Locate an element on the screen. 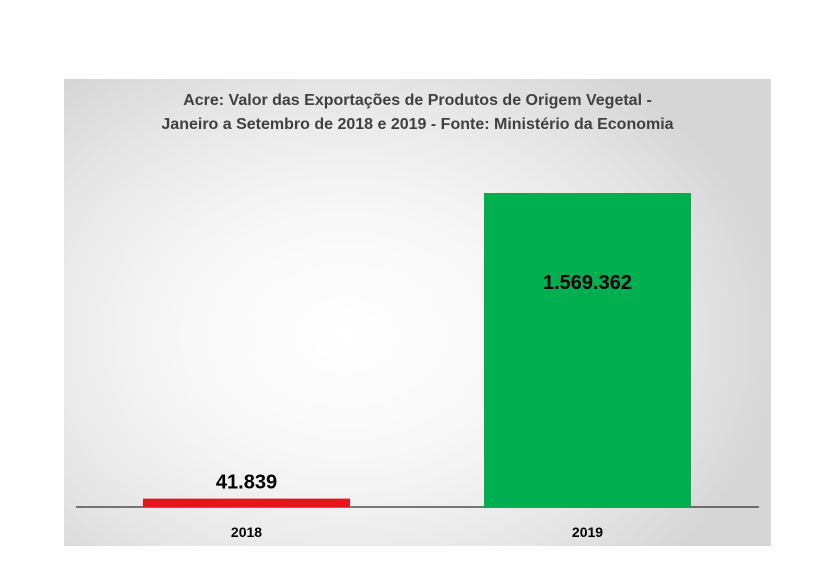  bar-2019 is located at coordinates (587, 350).